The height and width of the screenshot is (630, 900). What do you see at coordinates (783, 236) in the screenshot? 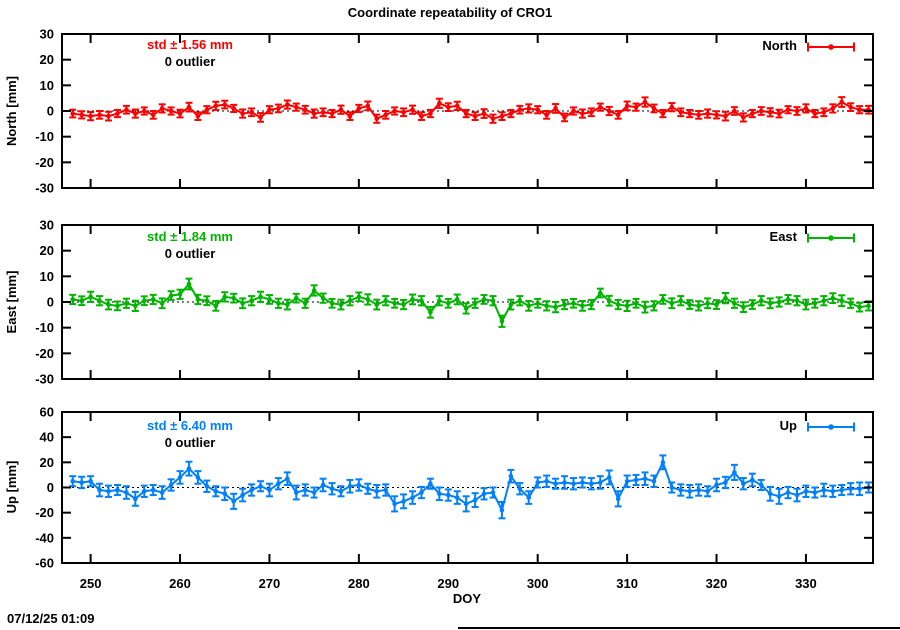
I see `east-legend-label: East` at bounding box center [783, 236].